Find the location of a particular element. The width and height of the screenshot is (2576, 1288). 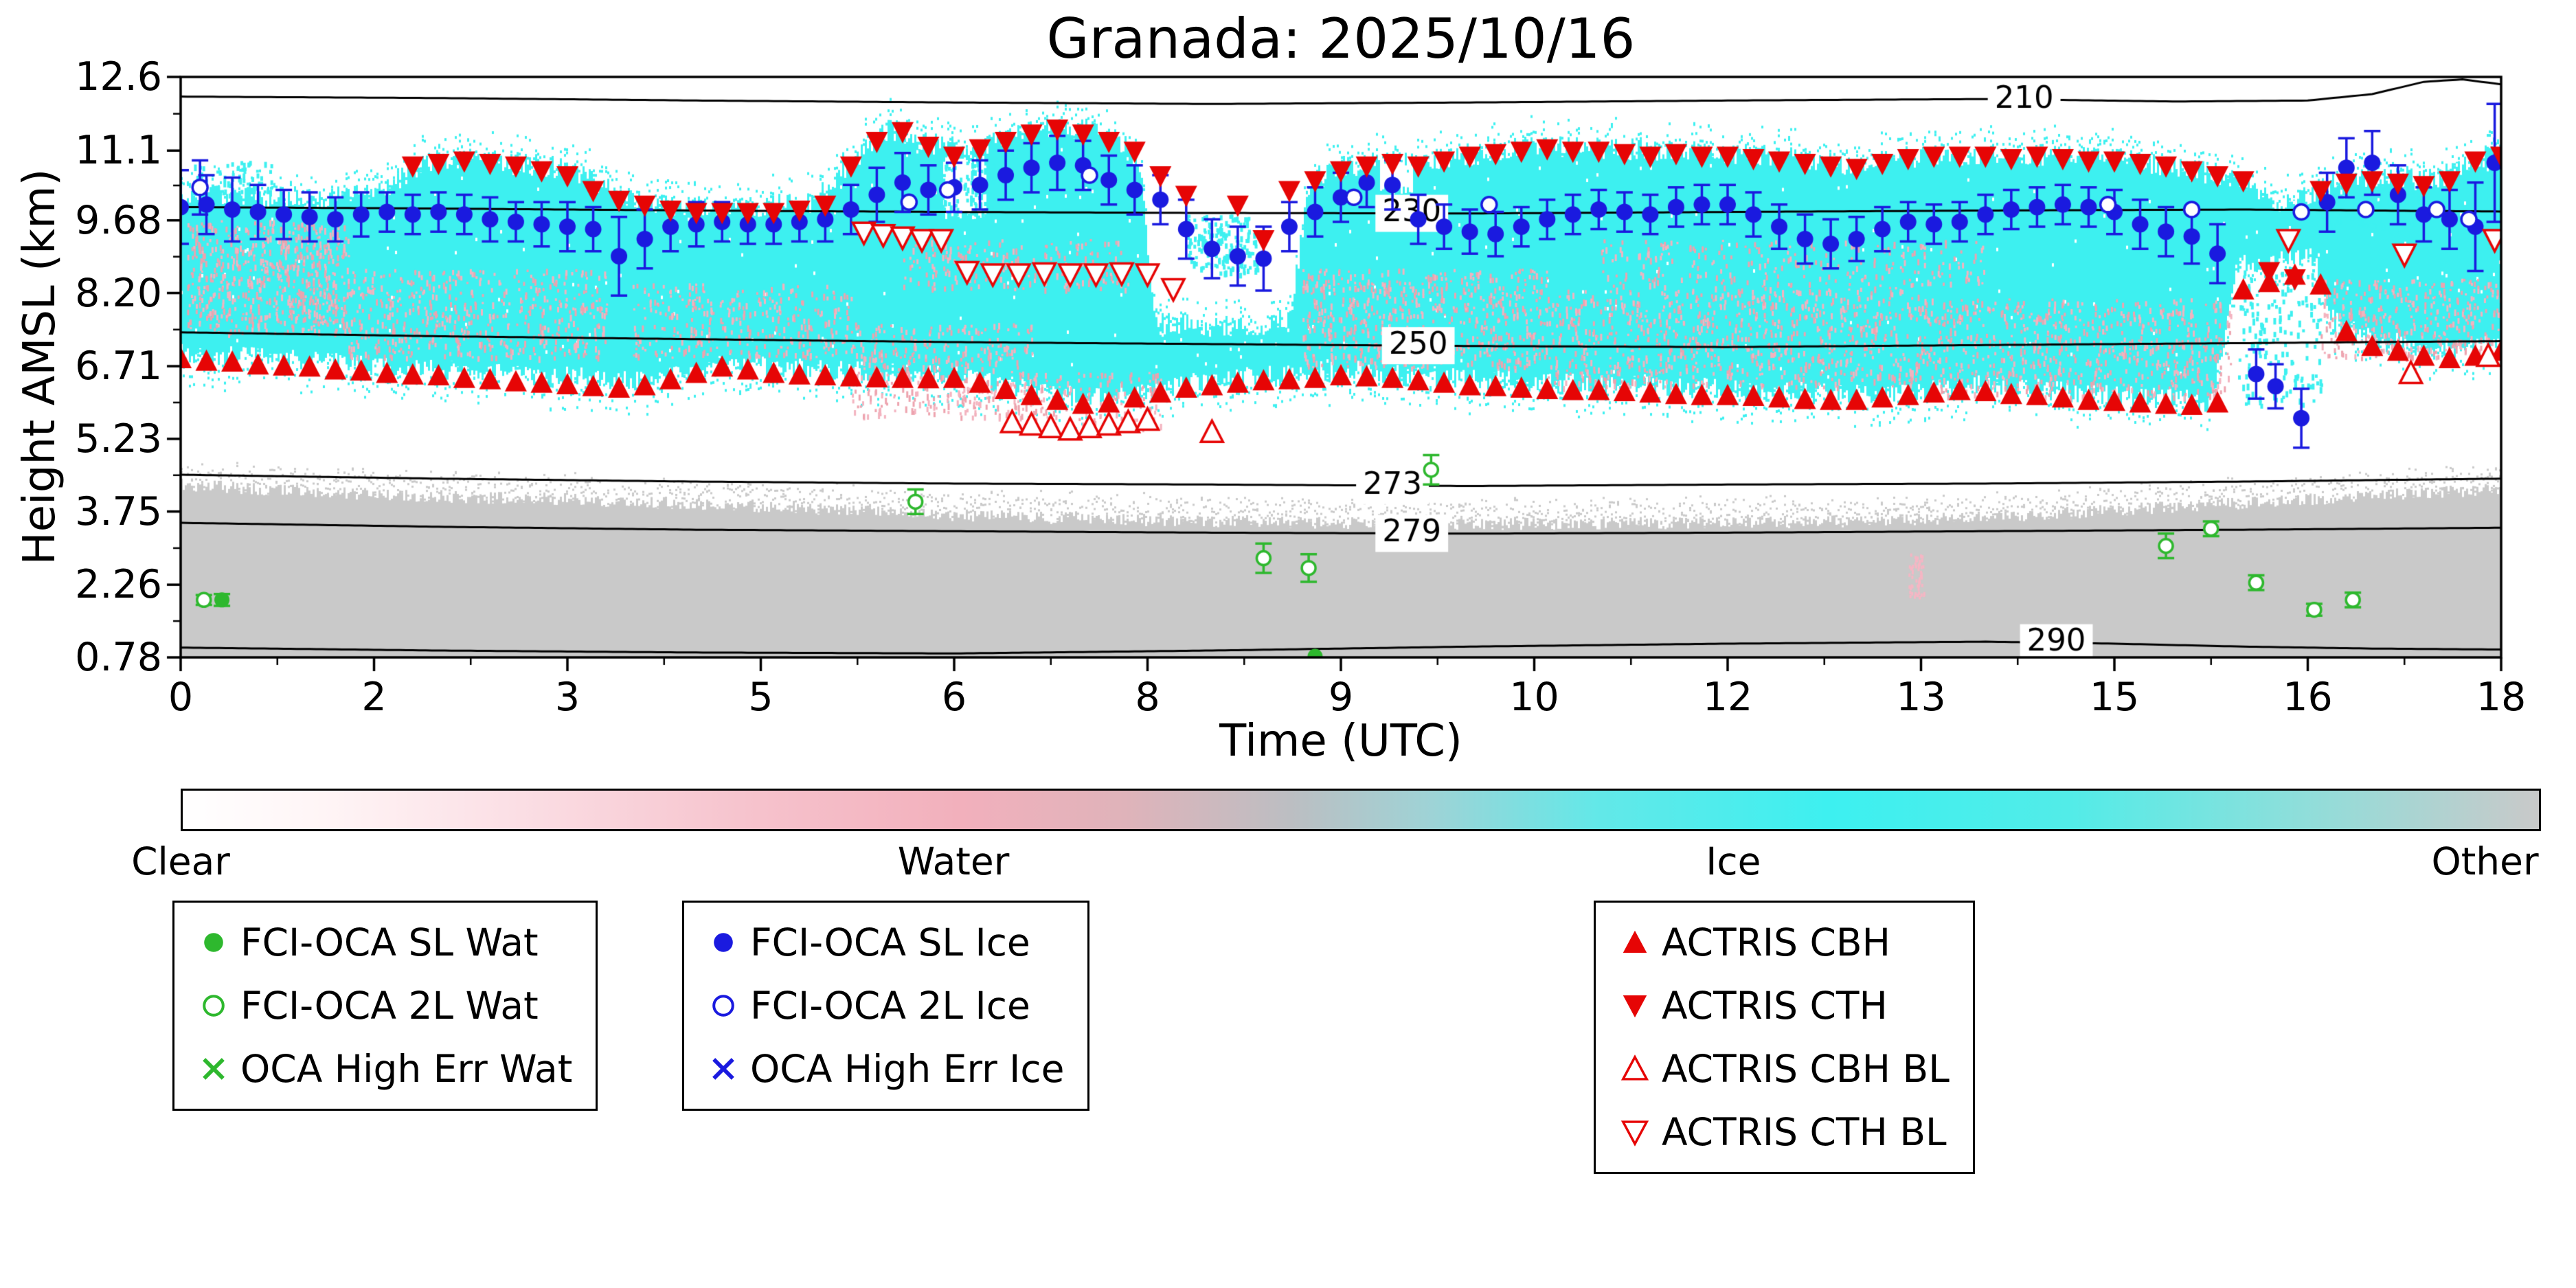

legend-entry-label: FCI-OCA SL Ice is located at coordinates (890, 942).